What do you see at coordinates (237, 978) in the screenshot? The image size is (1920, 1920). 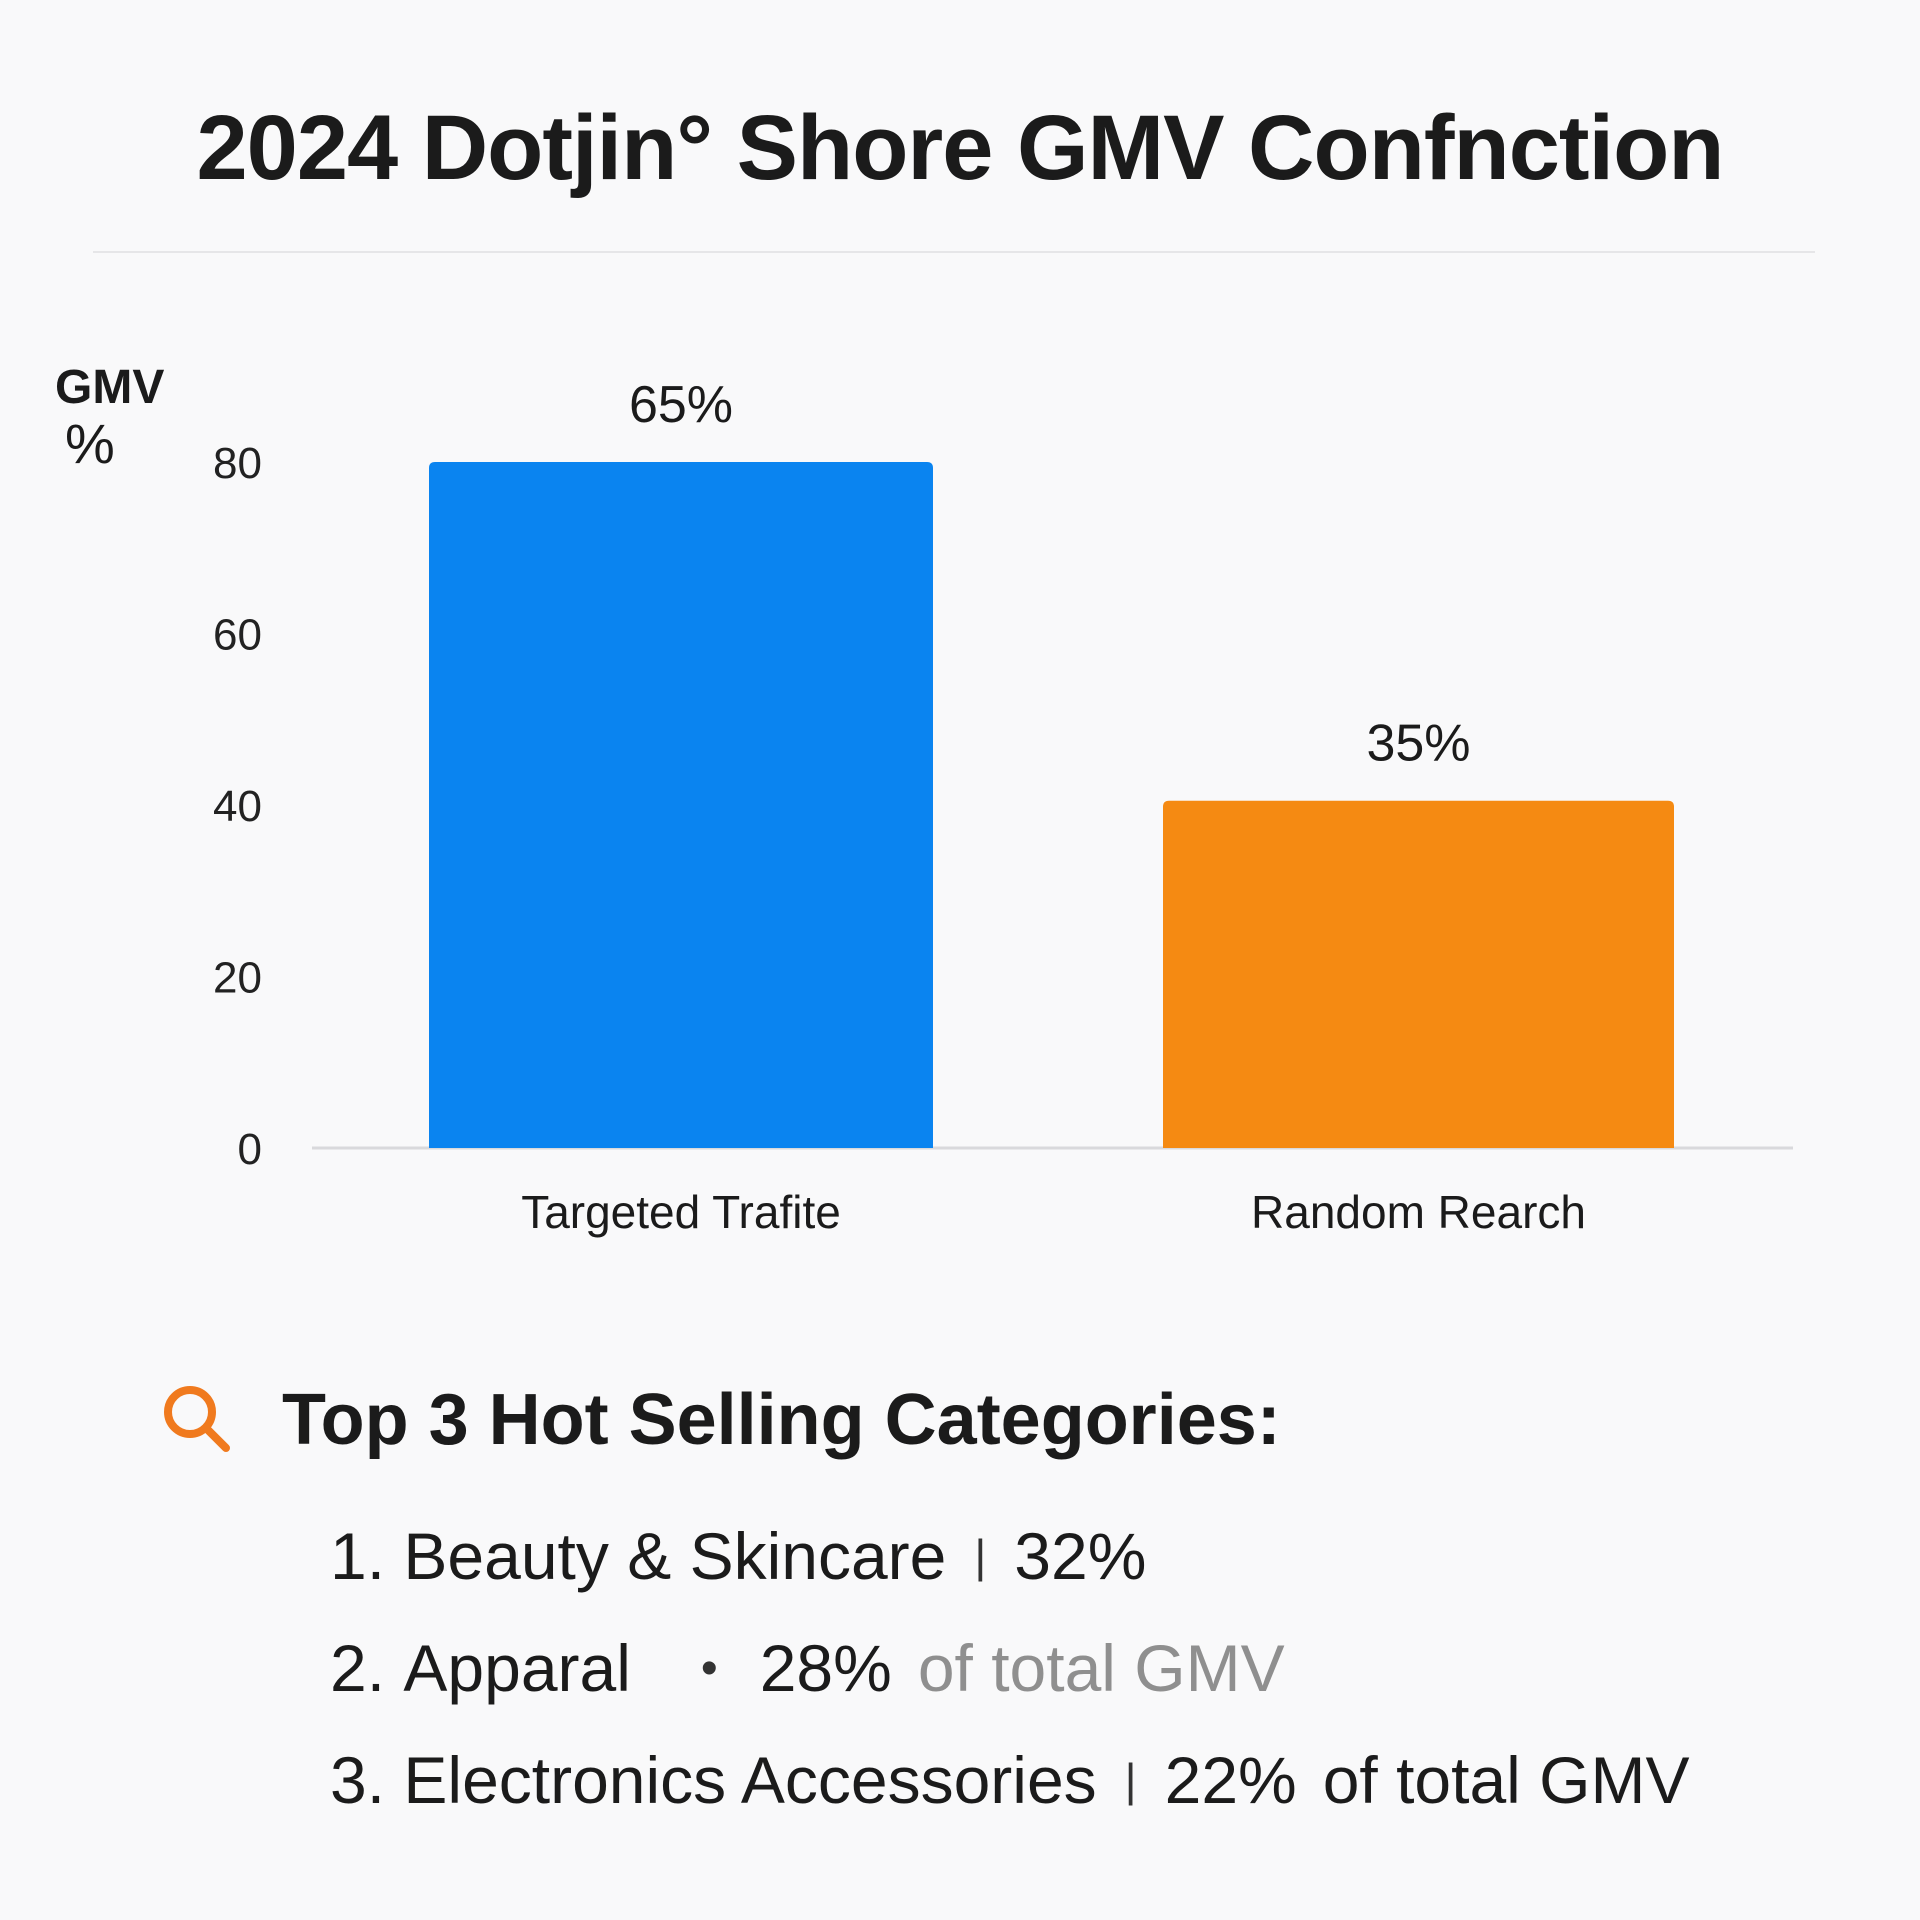 I see `y-tick-label: 20` at bounding box center [237, 978].